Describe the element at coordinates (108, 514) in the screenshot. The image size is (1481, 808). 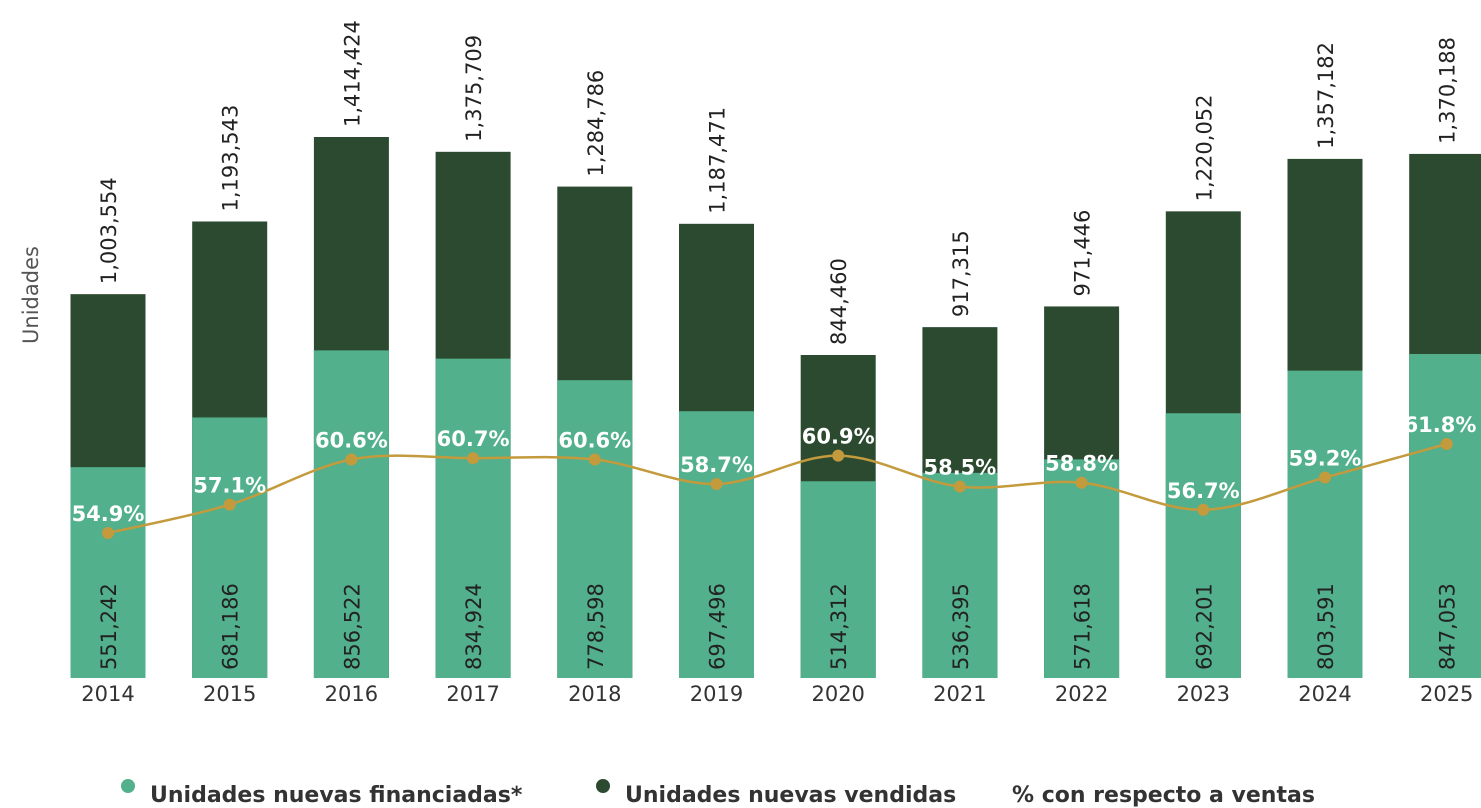
I see `pct-label: 54.9%` at that location.